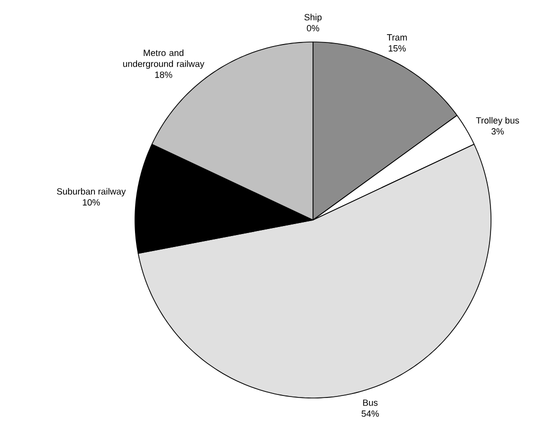 The width and height of the screenshot is (543, 428). I want to click on text: 0%, so click(313, 28).